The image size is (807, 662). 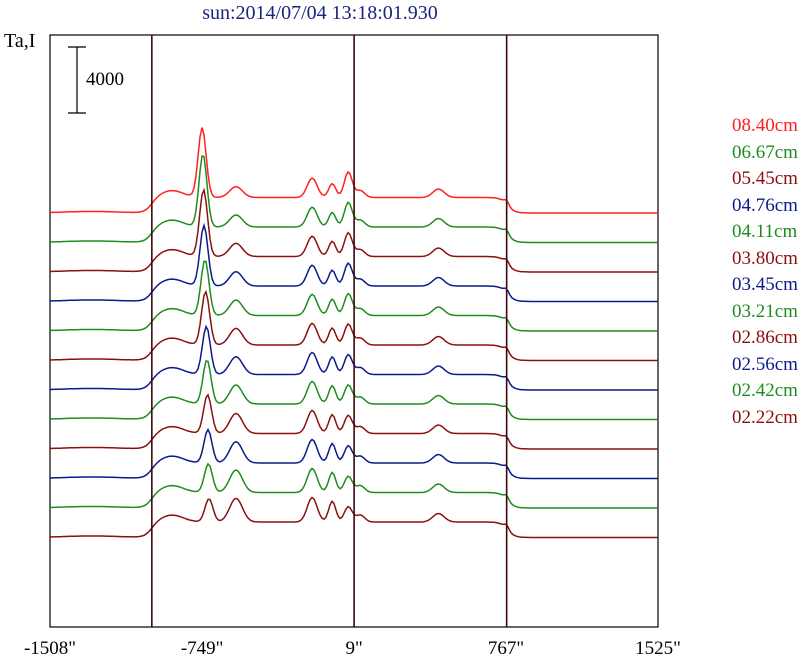 What do you see at coordinates (354, 648) in the screenshot?
I see `x-tick-label: 9"` at bounding box center [354, 648].